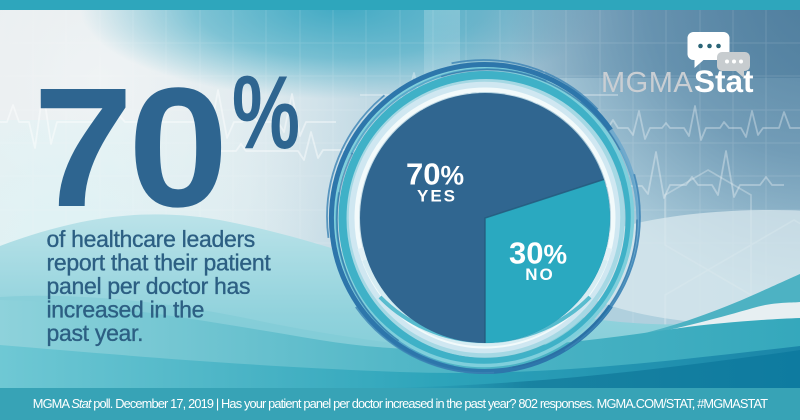 The image size is (800, 420). Describe the element at coordinates (540, 274) in the screenshot. I see `svg-text: NO` at that location.